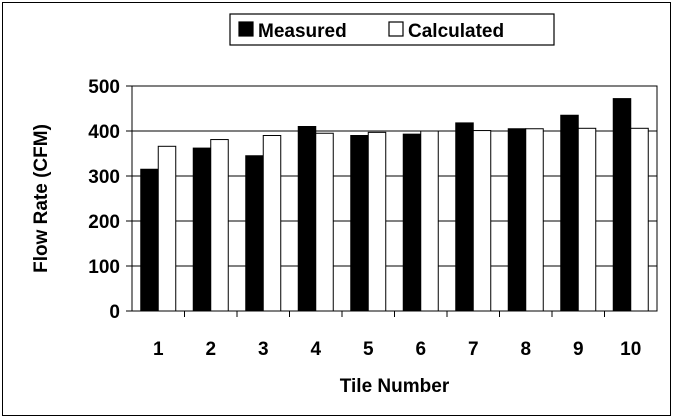  What do you see at coordinates (302, 31) in the screenshot?
I see `legend-label-measured: Measured` at bounding box center [302, 31].